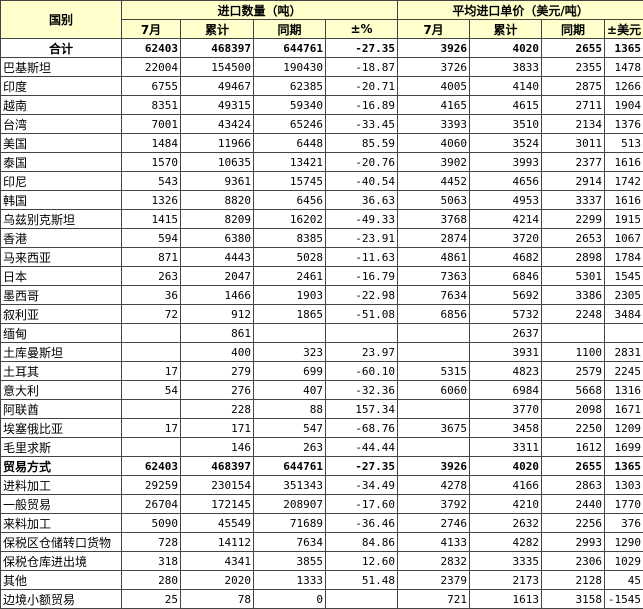 The height and width of the screenshot is (609, 643). I want to click on table-cell: 12.60, so click(361, 561).